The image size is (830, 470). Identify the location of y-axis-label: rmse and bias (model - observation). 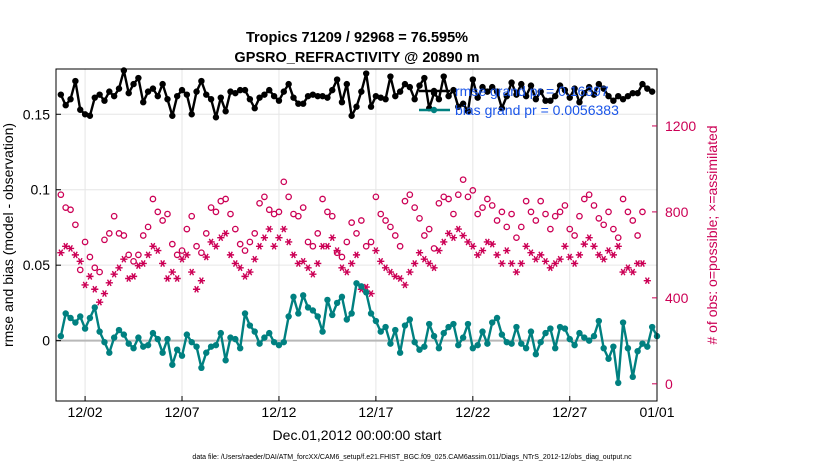
(8, 235).